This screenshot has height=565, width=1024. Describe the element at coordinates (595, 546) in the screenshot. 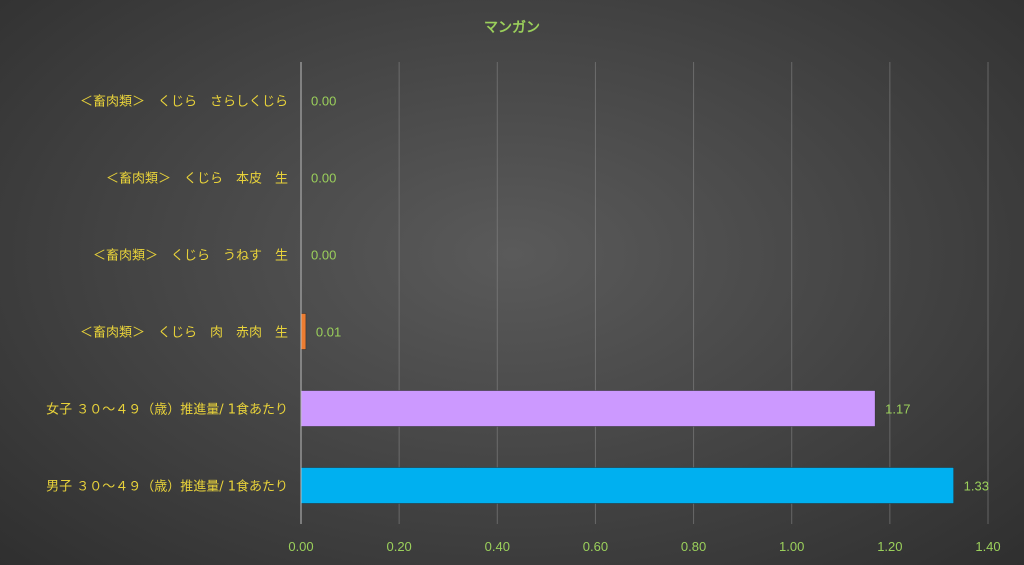

I see `x-tick-label: 0.60` at that location.